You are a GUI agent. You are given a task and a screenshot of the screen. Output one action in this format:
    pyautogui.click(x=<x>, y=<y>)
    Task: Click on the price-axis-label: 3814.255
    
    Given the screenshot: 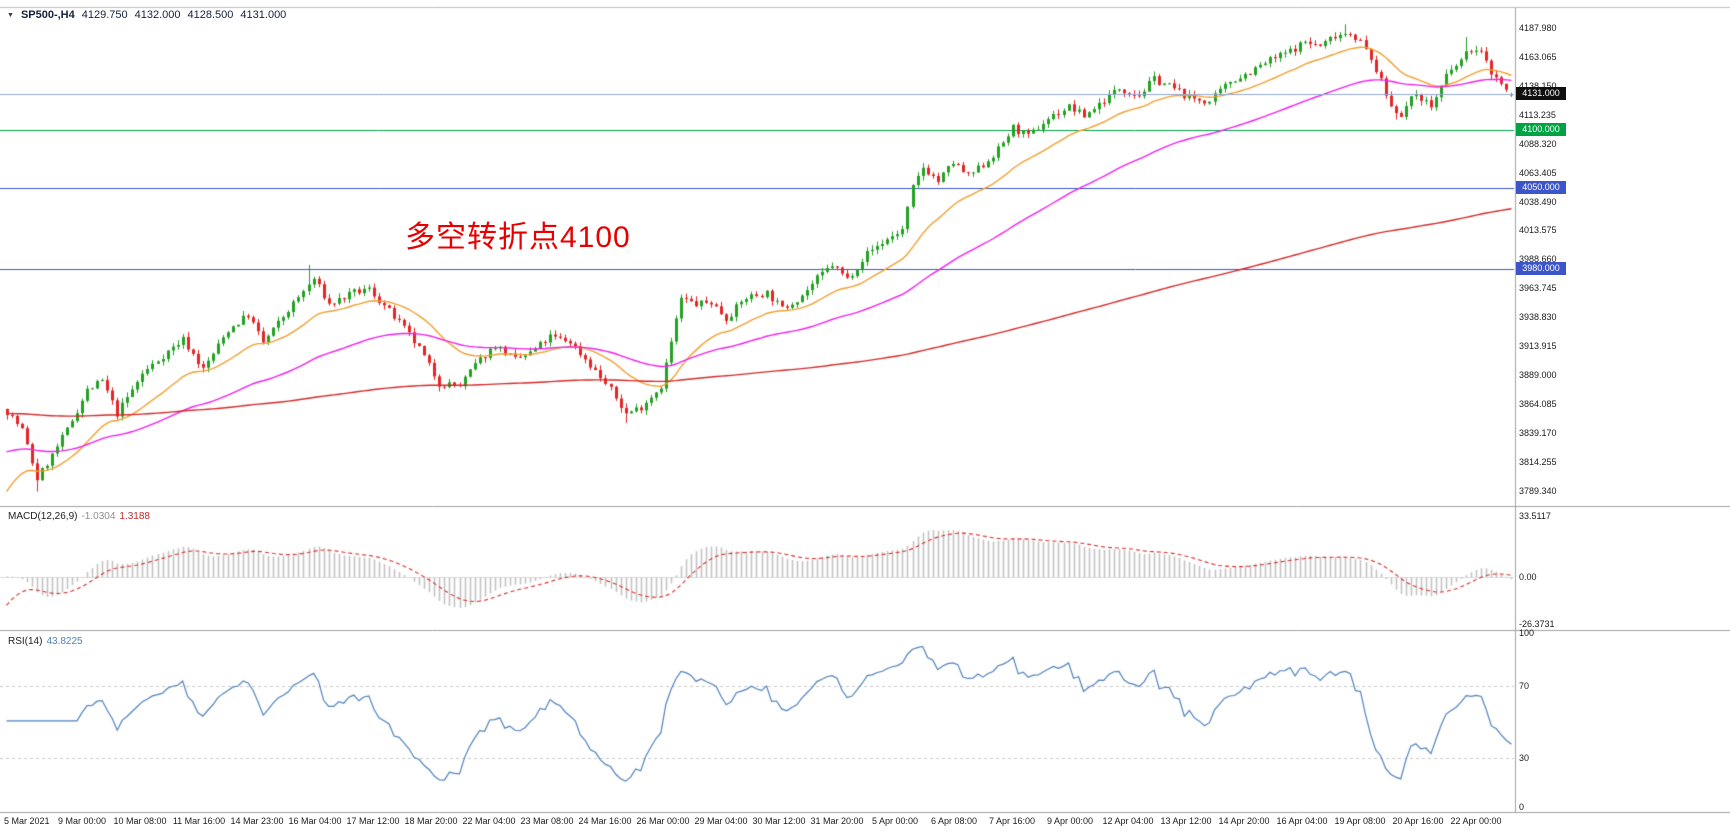 What is the action you would take?
    pyautogui.click(x=1538, y=462)
    